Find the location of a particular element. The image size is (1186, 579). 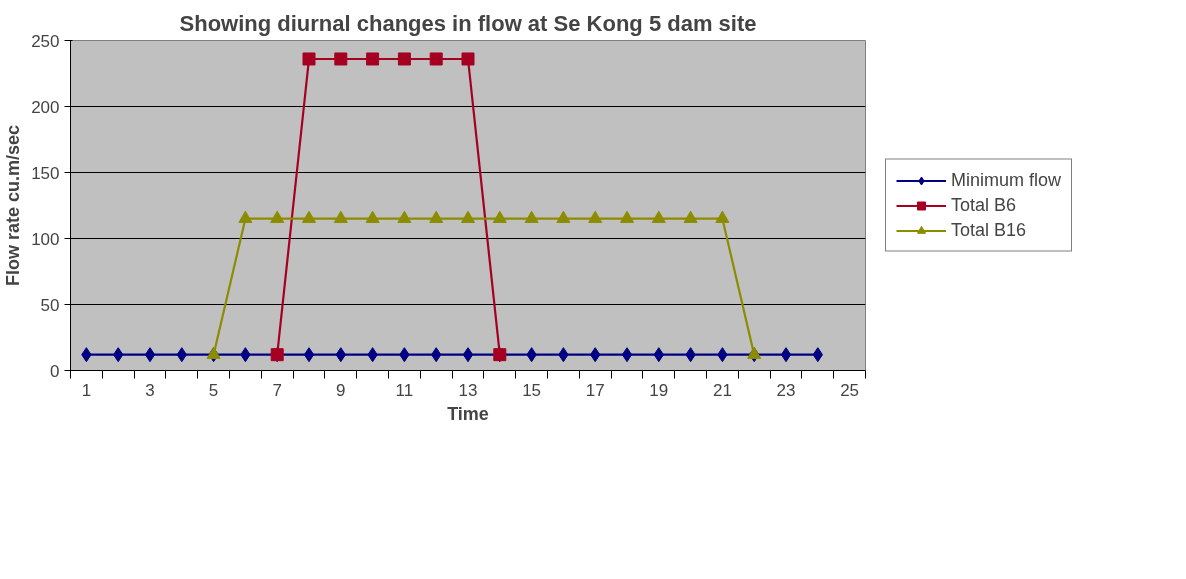

y-tick-label: 250 is located at coordinates (45, 41).